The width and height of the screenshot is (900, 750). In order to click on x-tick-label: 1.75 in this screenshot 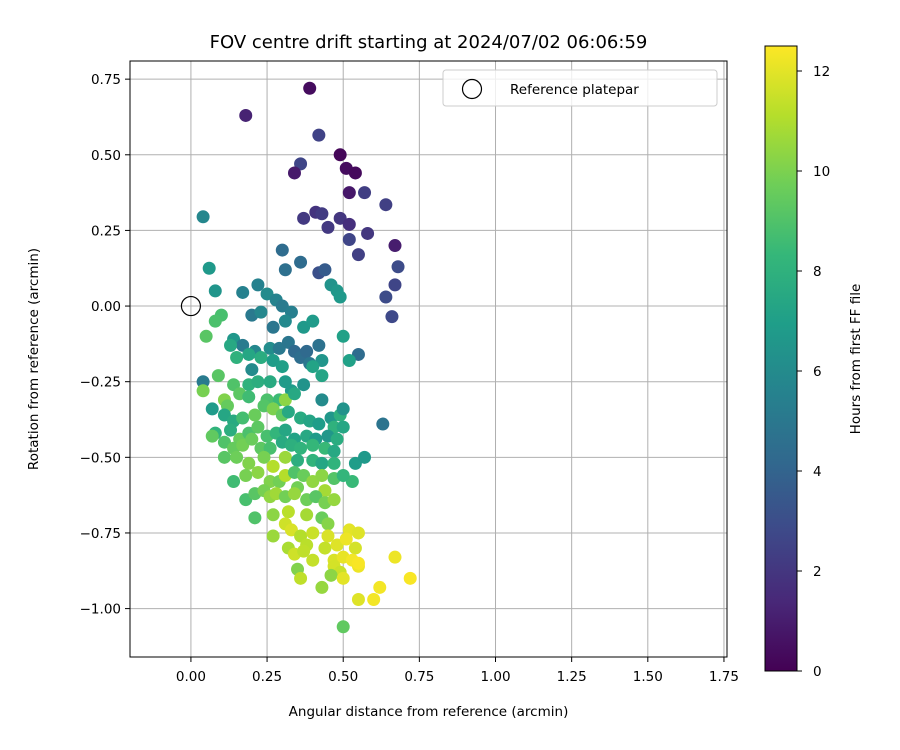, I will do `click(724, 677)`.